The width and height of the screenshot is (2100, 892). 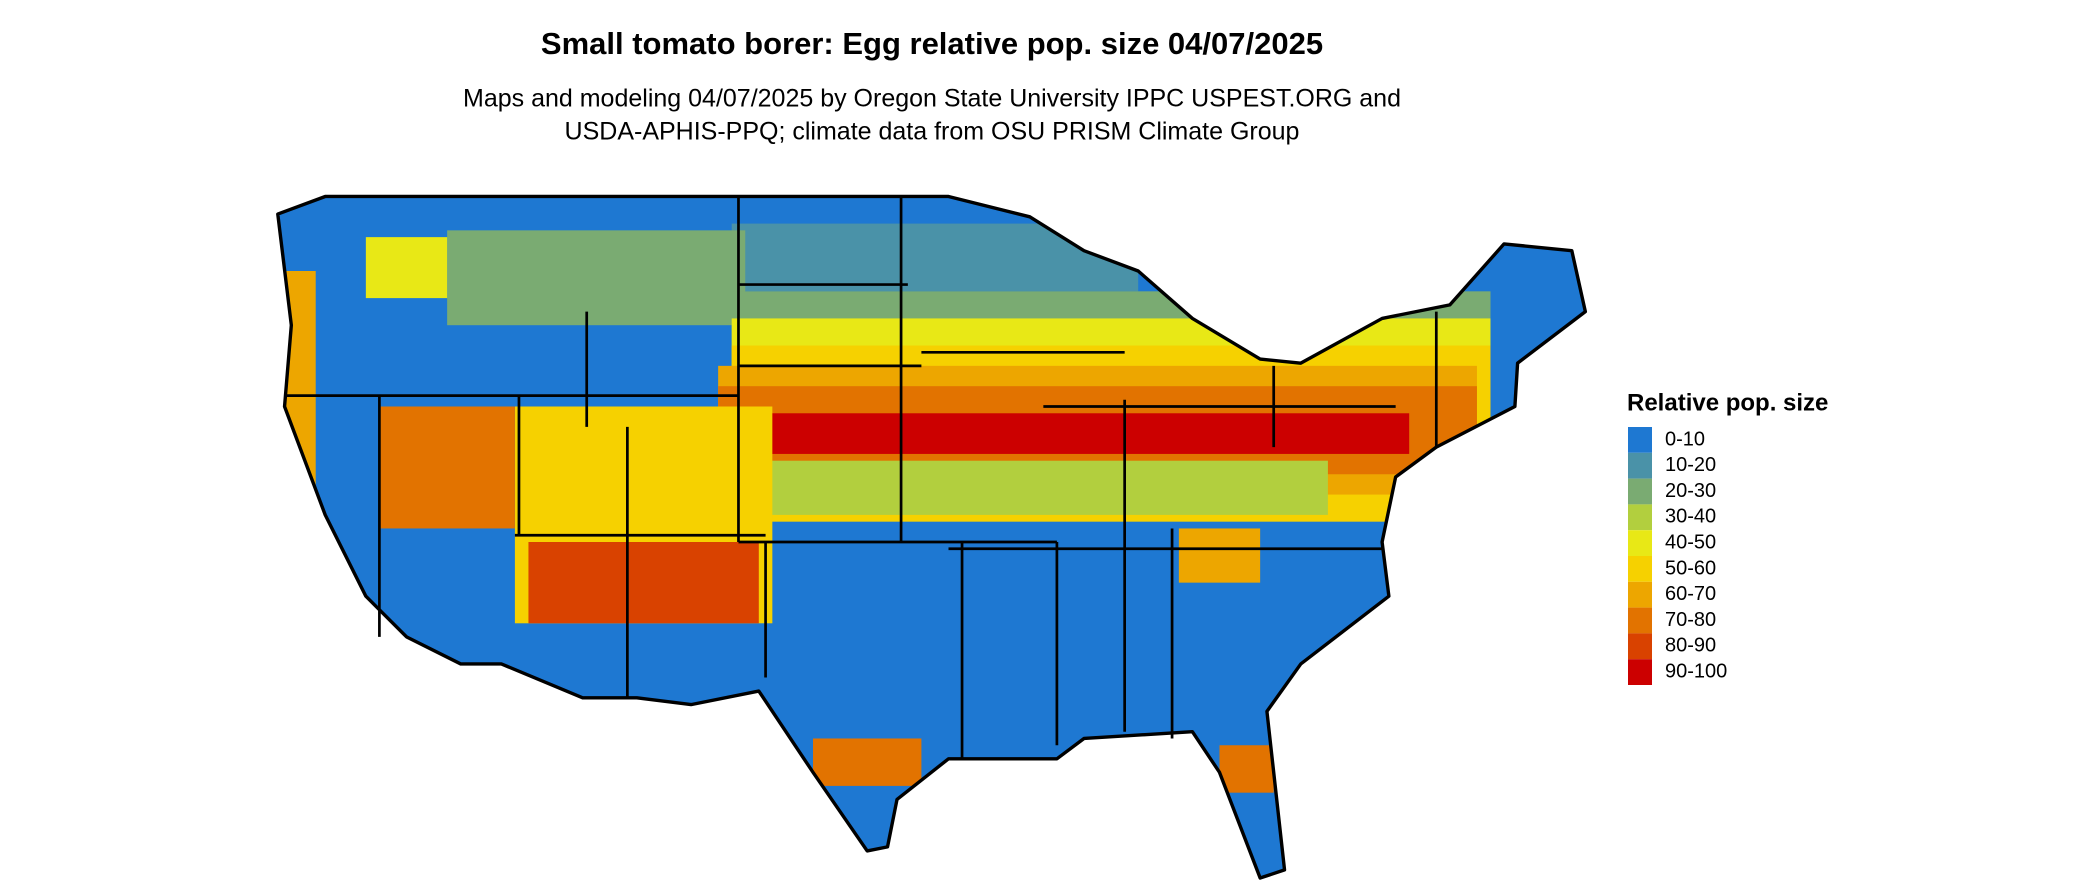 What do you see at coordinates (1727, 402) in the screenshot?
I see `legend-title: Relative pop. size` at bounding box center [1727, 402].